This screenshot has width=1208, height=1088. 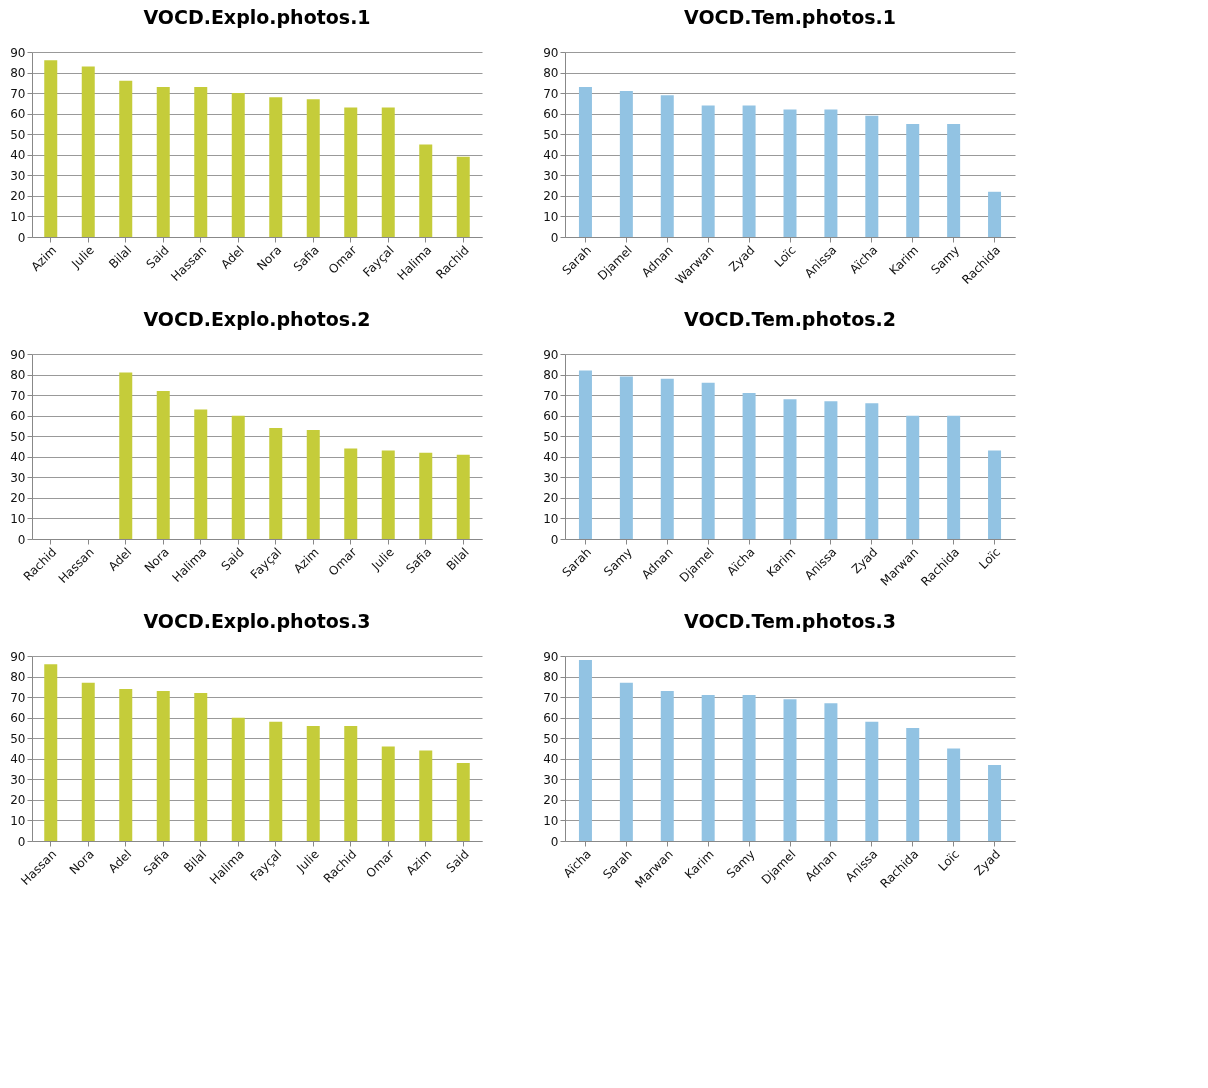 What do you see at coordinates (990, 558) in the screenshot?
I see `x-tick-label: Loïc` at bounding box center [990, 558].